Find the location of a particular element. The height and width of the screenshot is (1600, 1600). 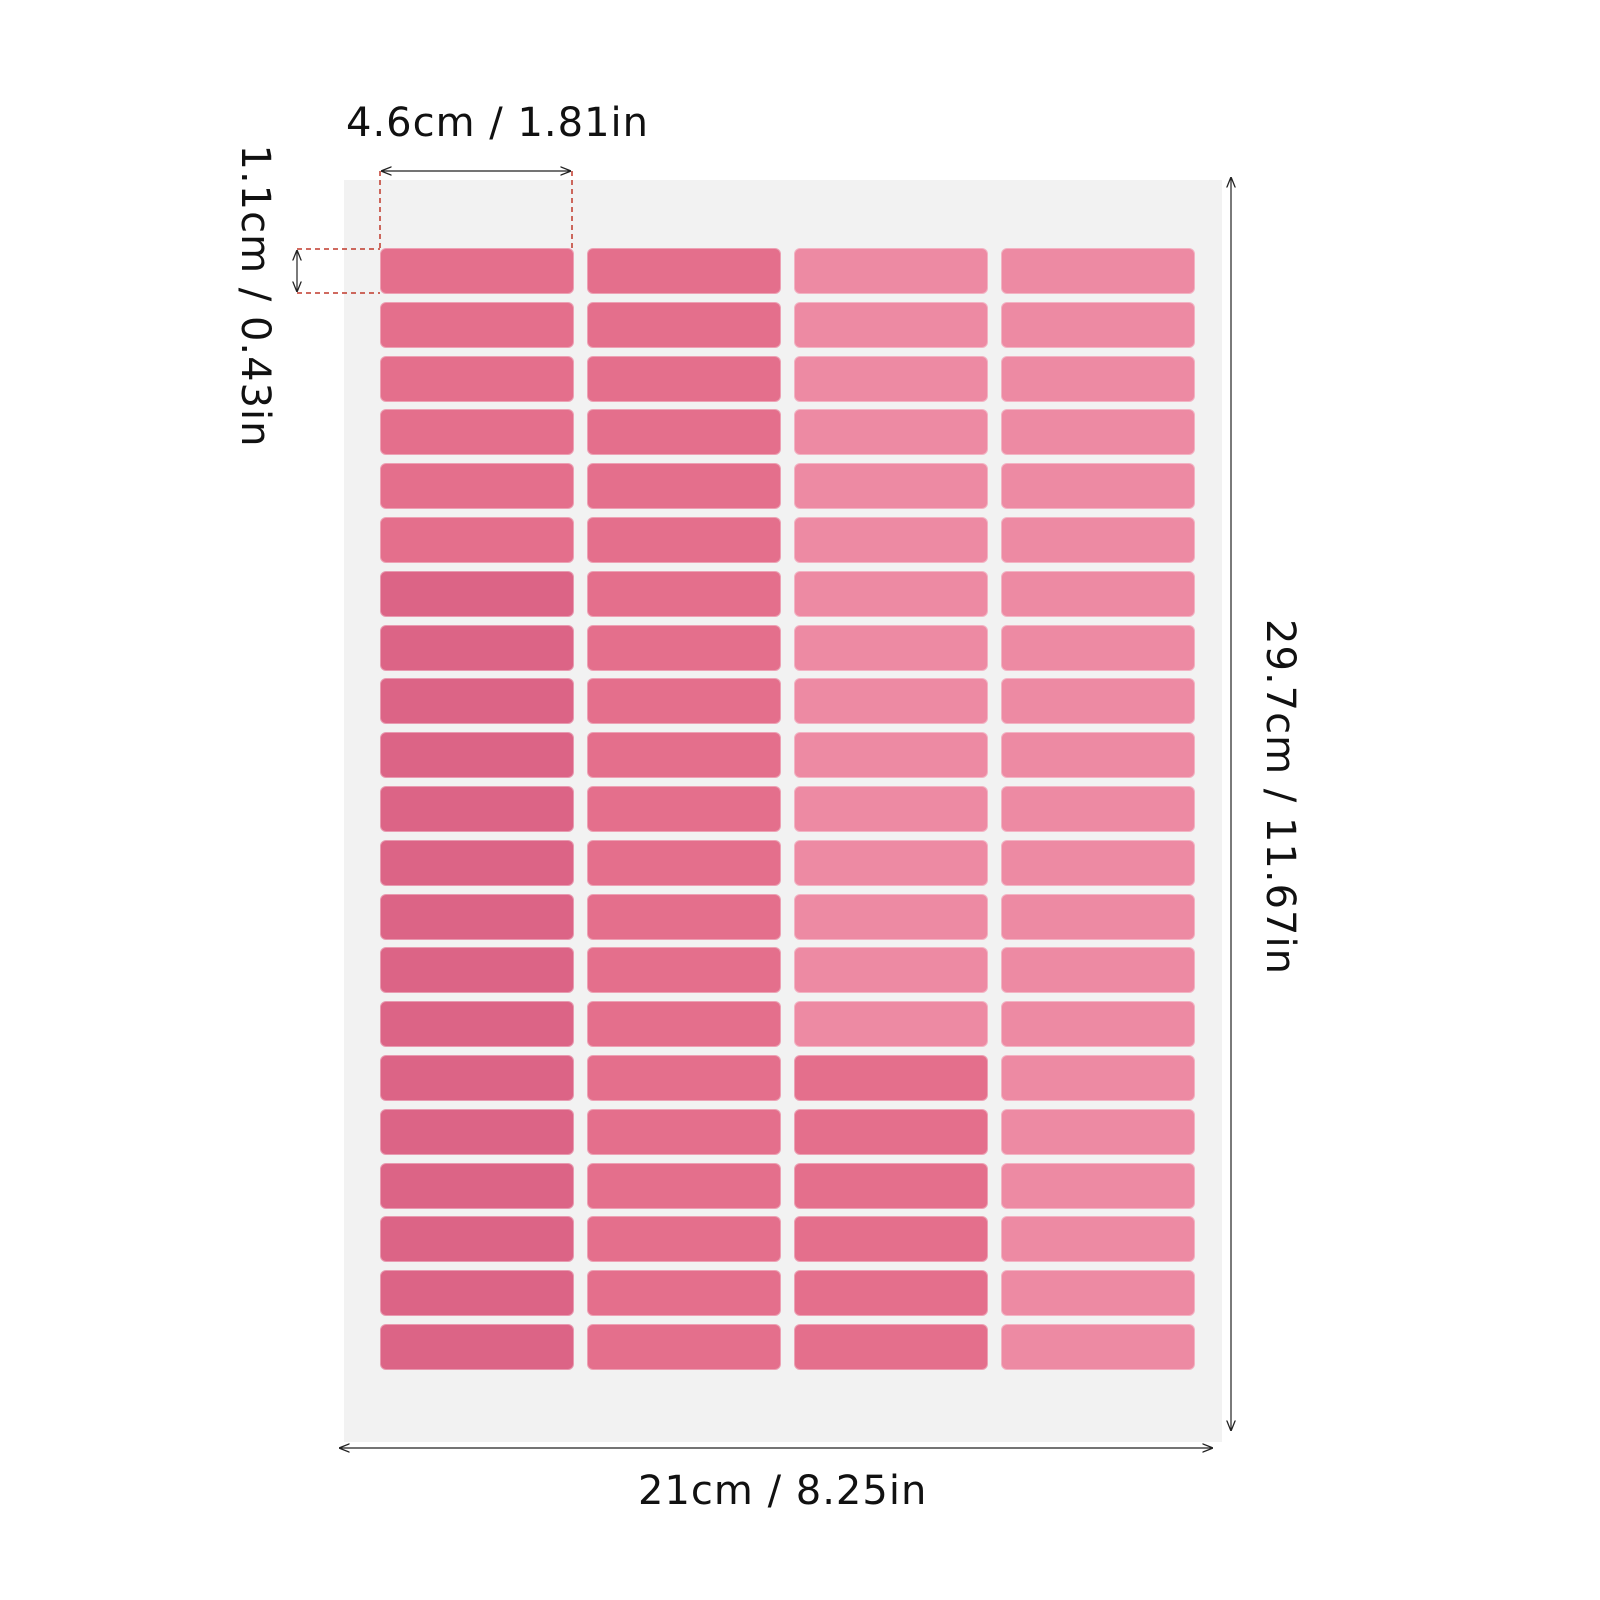

sheet-height-text: 29.7cm / 11.67in is located at coordinates (1280, 797).